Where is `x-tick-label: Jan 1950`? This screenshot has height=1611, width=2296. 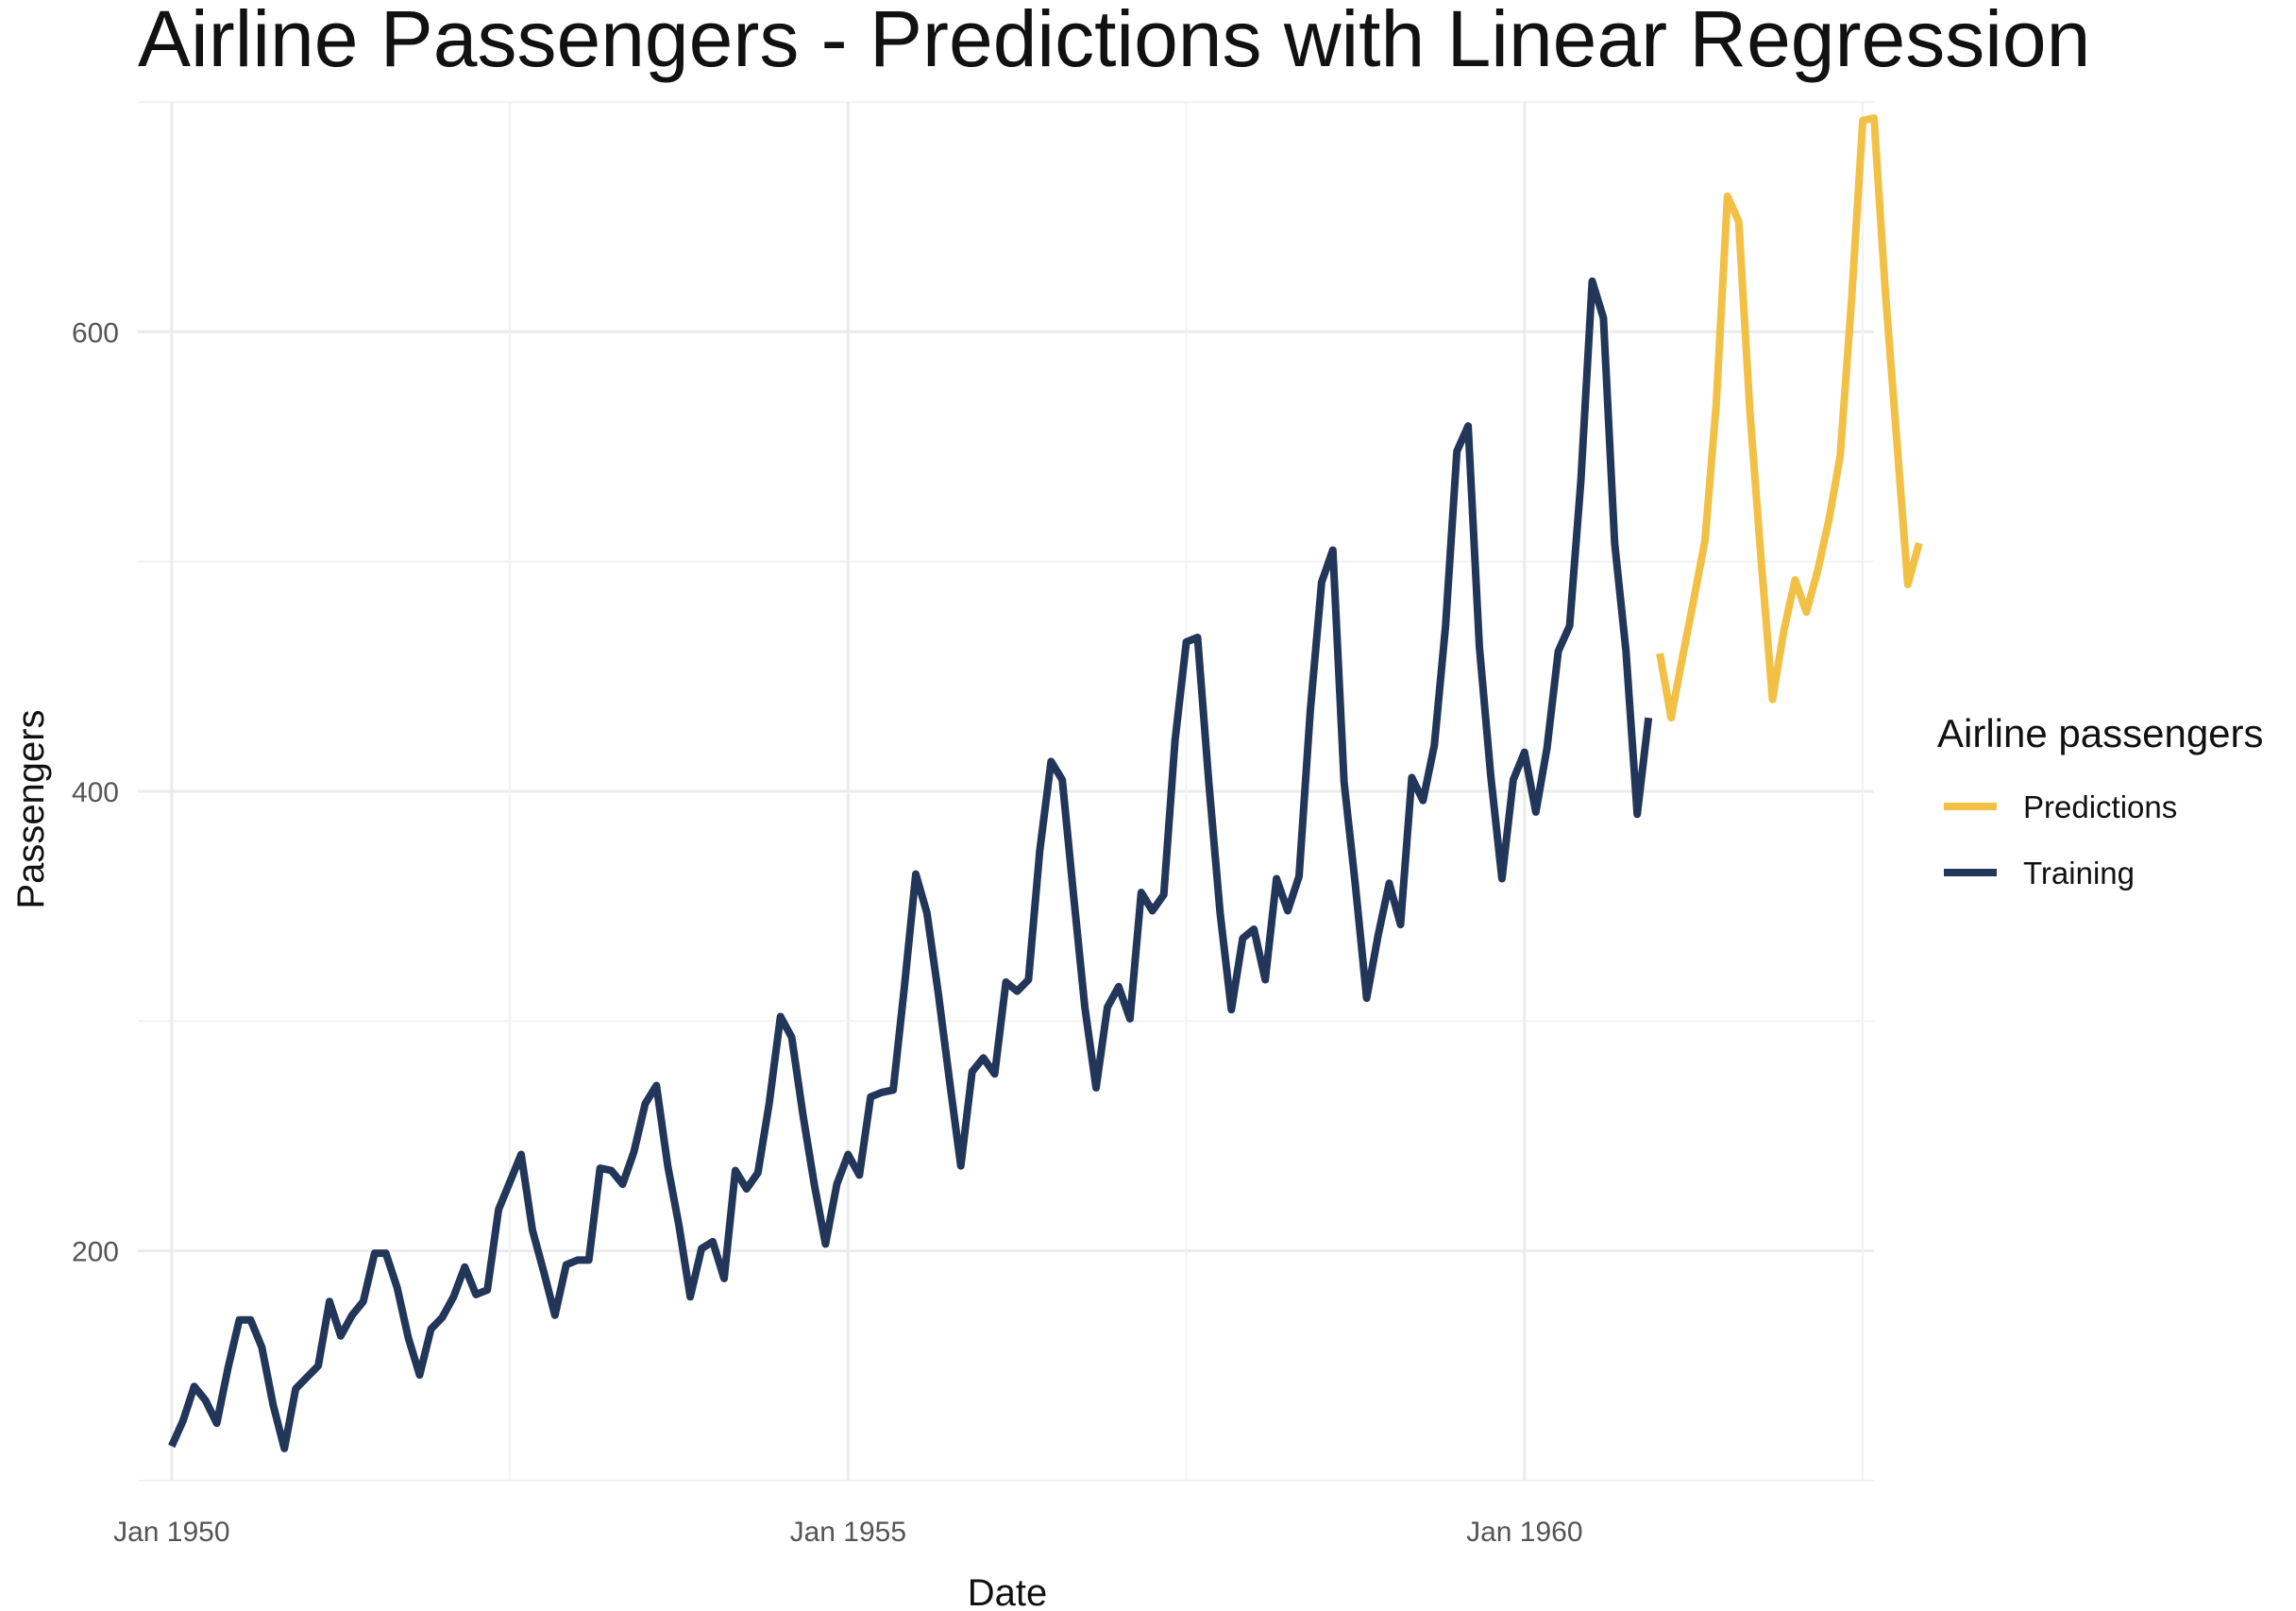 x-tick-label: Jan 1950 is located at coordinates (171, 1532).